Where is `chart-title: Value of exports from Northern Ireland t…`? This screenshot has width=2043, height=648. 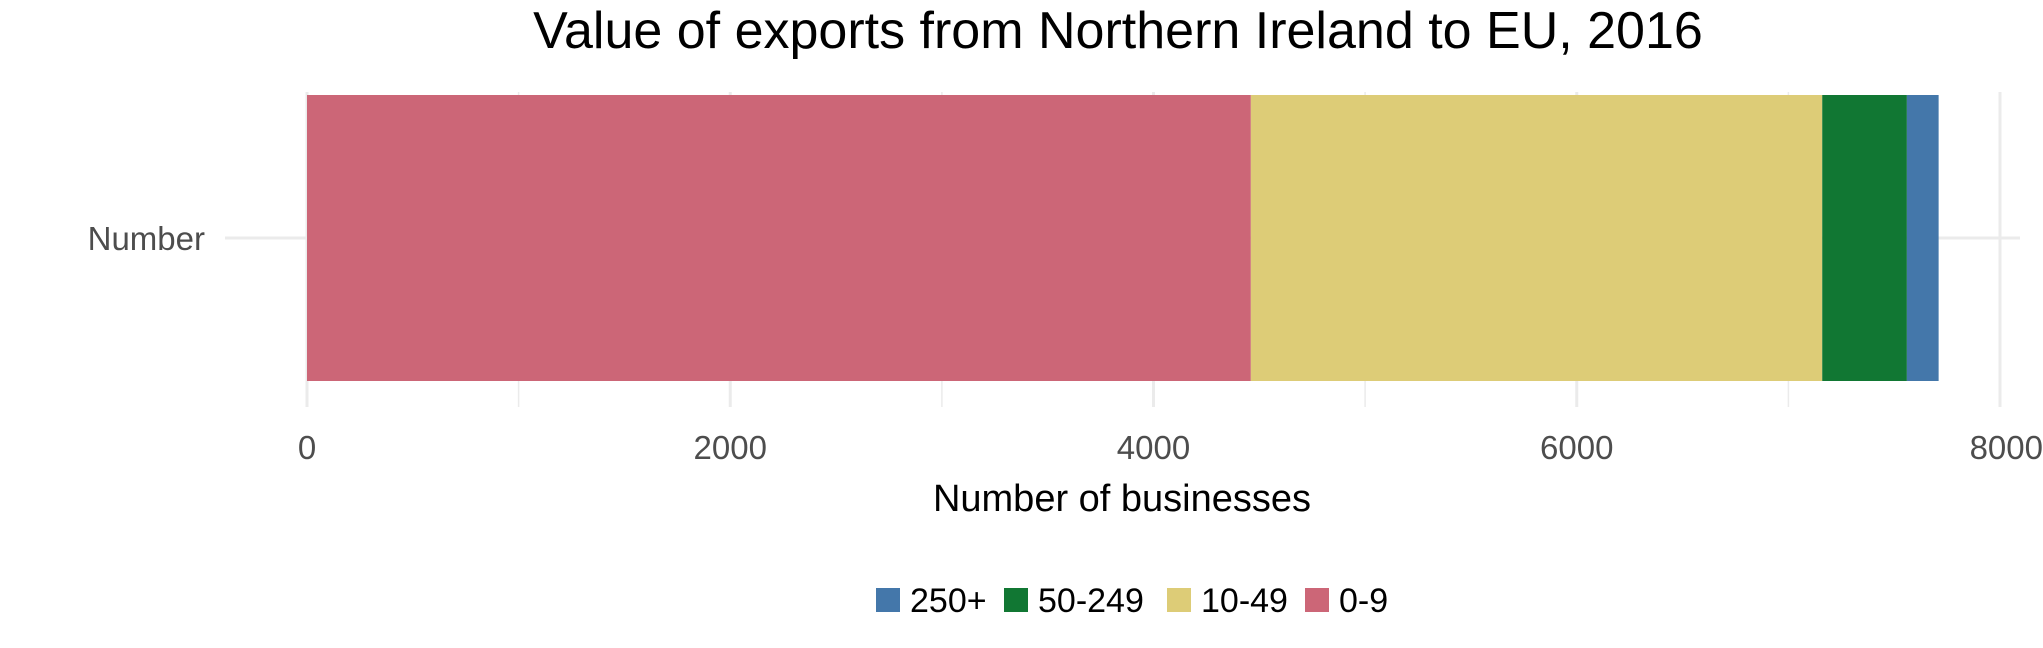
chart-title: Value of exports from Northern Ireland t… is located at coordinates (1118, 31).